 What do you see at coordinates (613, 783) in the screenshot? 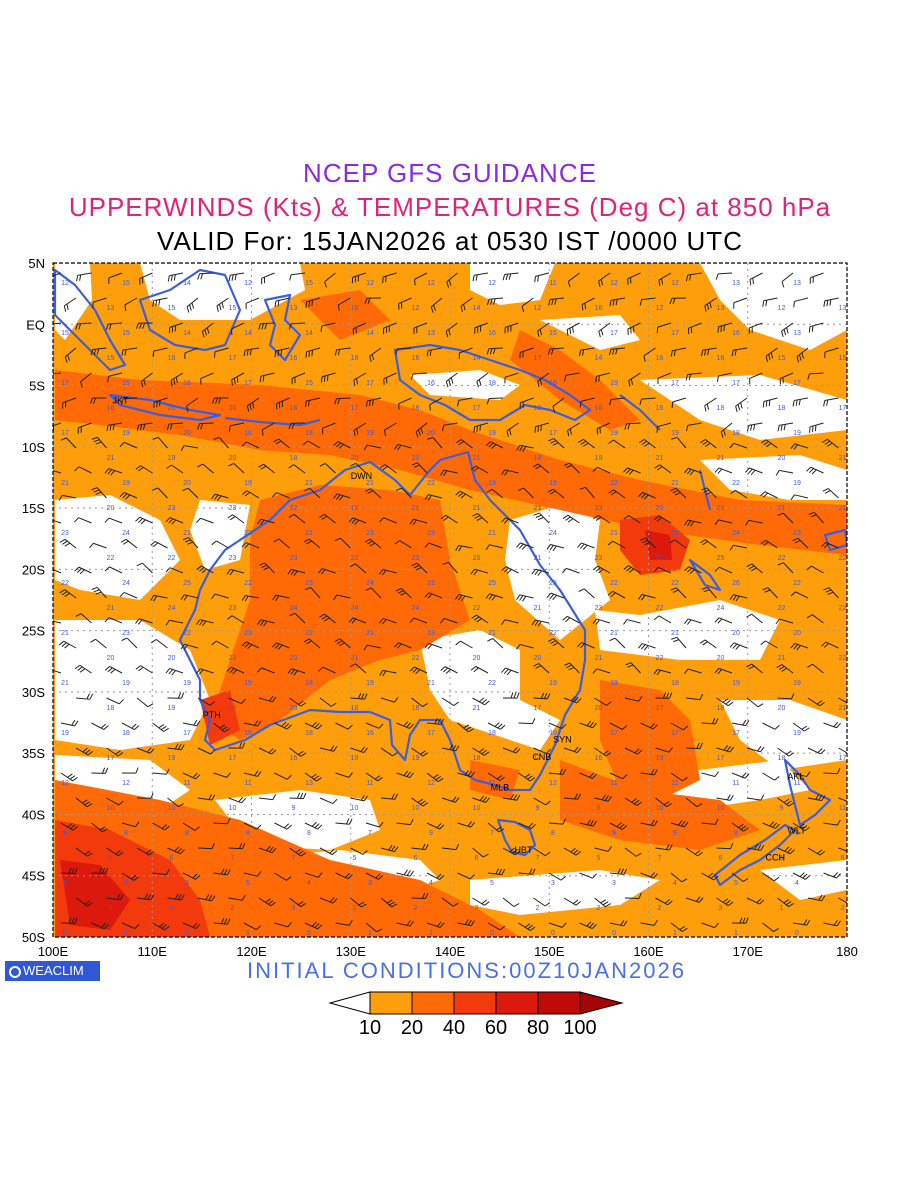
I see `temp-value: 11` at bounding box center [613, 783].